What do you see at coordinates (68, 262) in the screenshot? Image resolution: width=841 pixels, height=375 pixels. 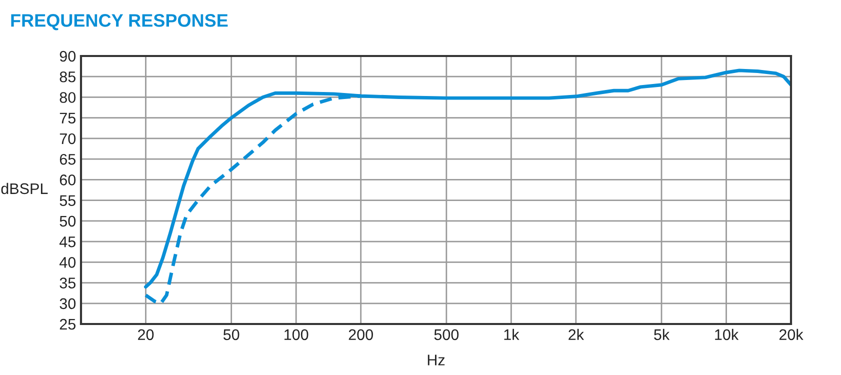 I see `y-tick-label: 40` at bounding box center [68, 262].